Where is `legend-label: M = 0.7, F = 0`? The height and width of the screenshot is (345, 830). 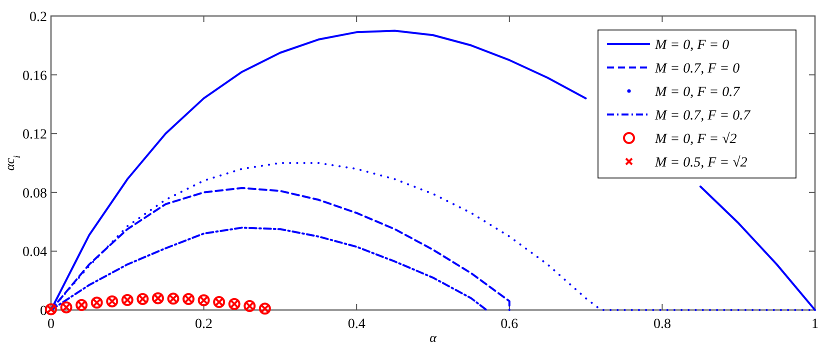
legend-label: M = 0.7, F = 0 is located at coordinates (697, 69).